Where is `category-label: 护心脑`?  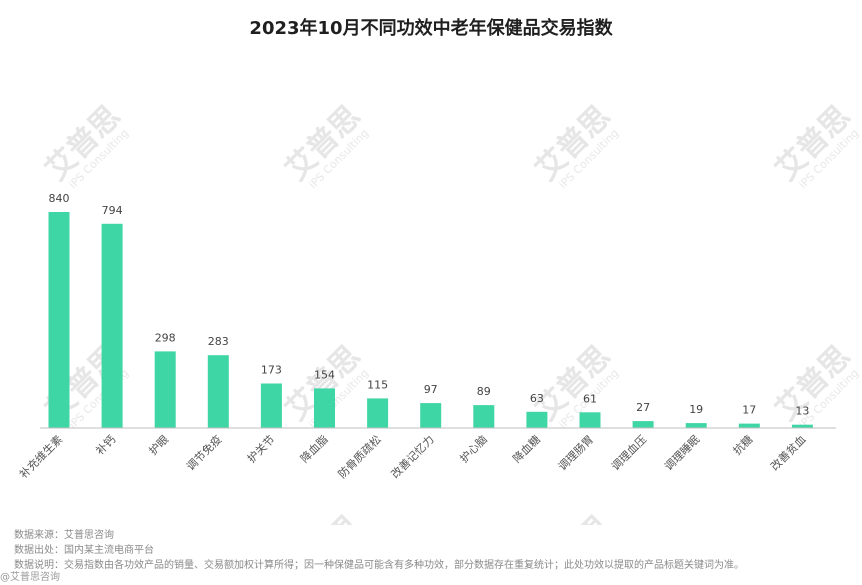 category-label: 护心脑 is located at coordinates (473, 448).